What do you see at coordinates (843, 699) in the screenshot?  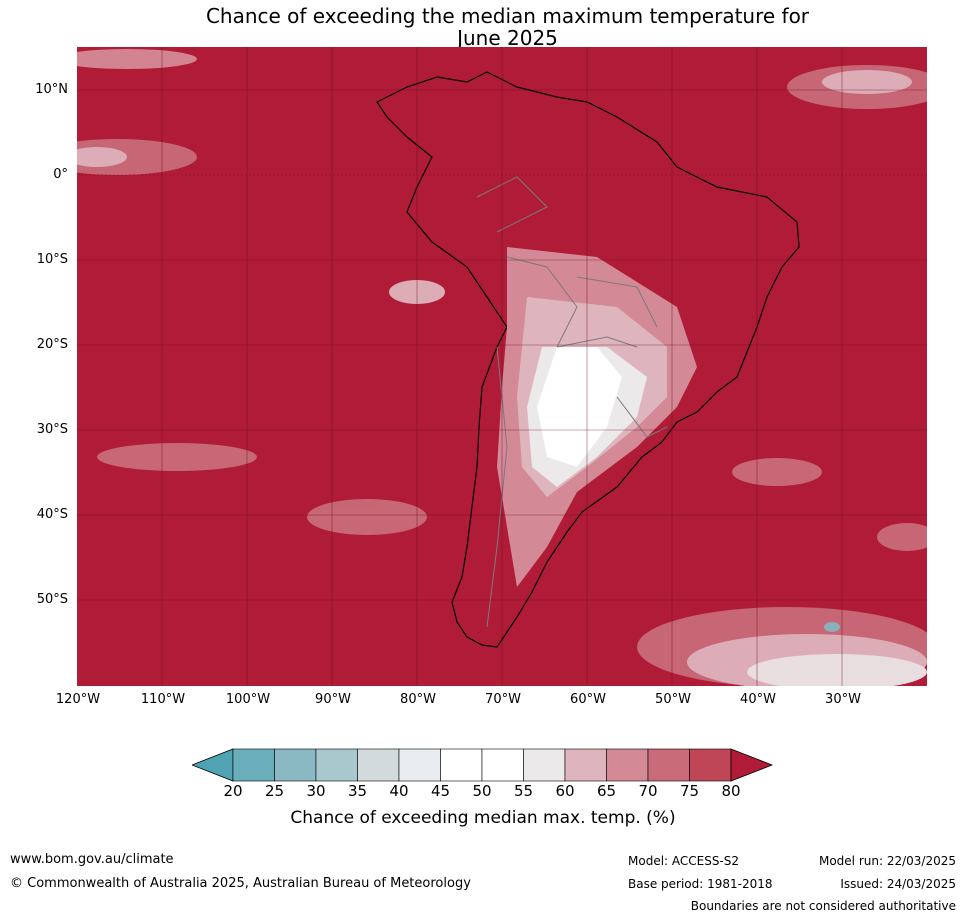 I see `lon-label-30w: 30°W` at bounding box center [843, 699].